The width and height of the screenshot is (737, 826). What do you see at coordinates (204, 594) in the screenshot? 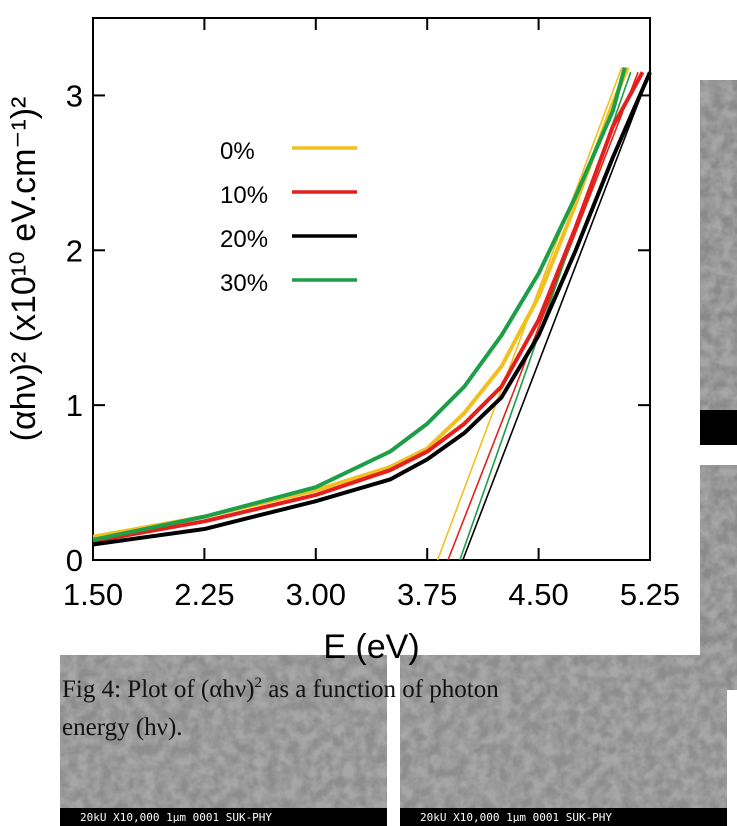
I see `x-tick-label: 2.25` at bounding box center [204, 594].